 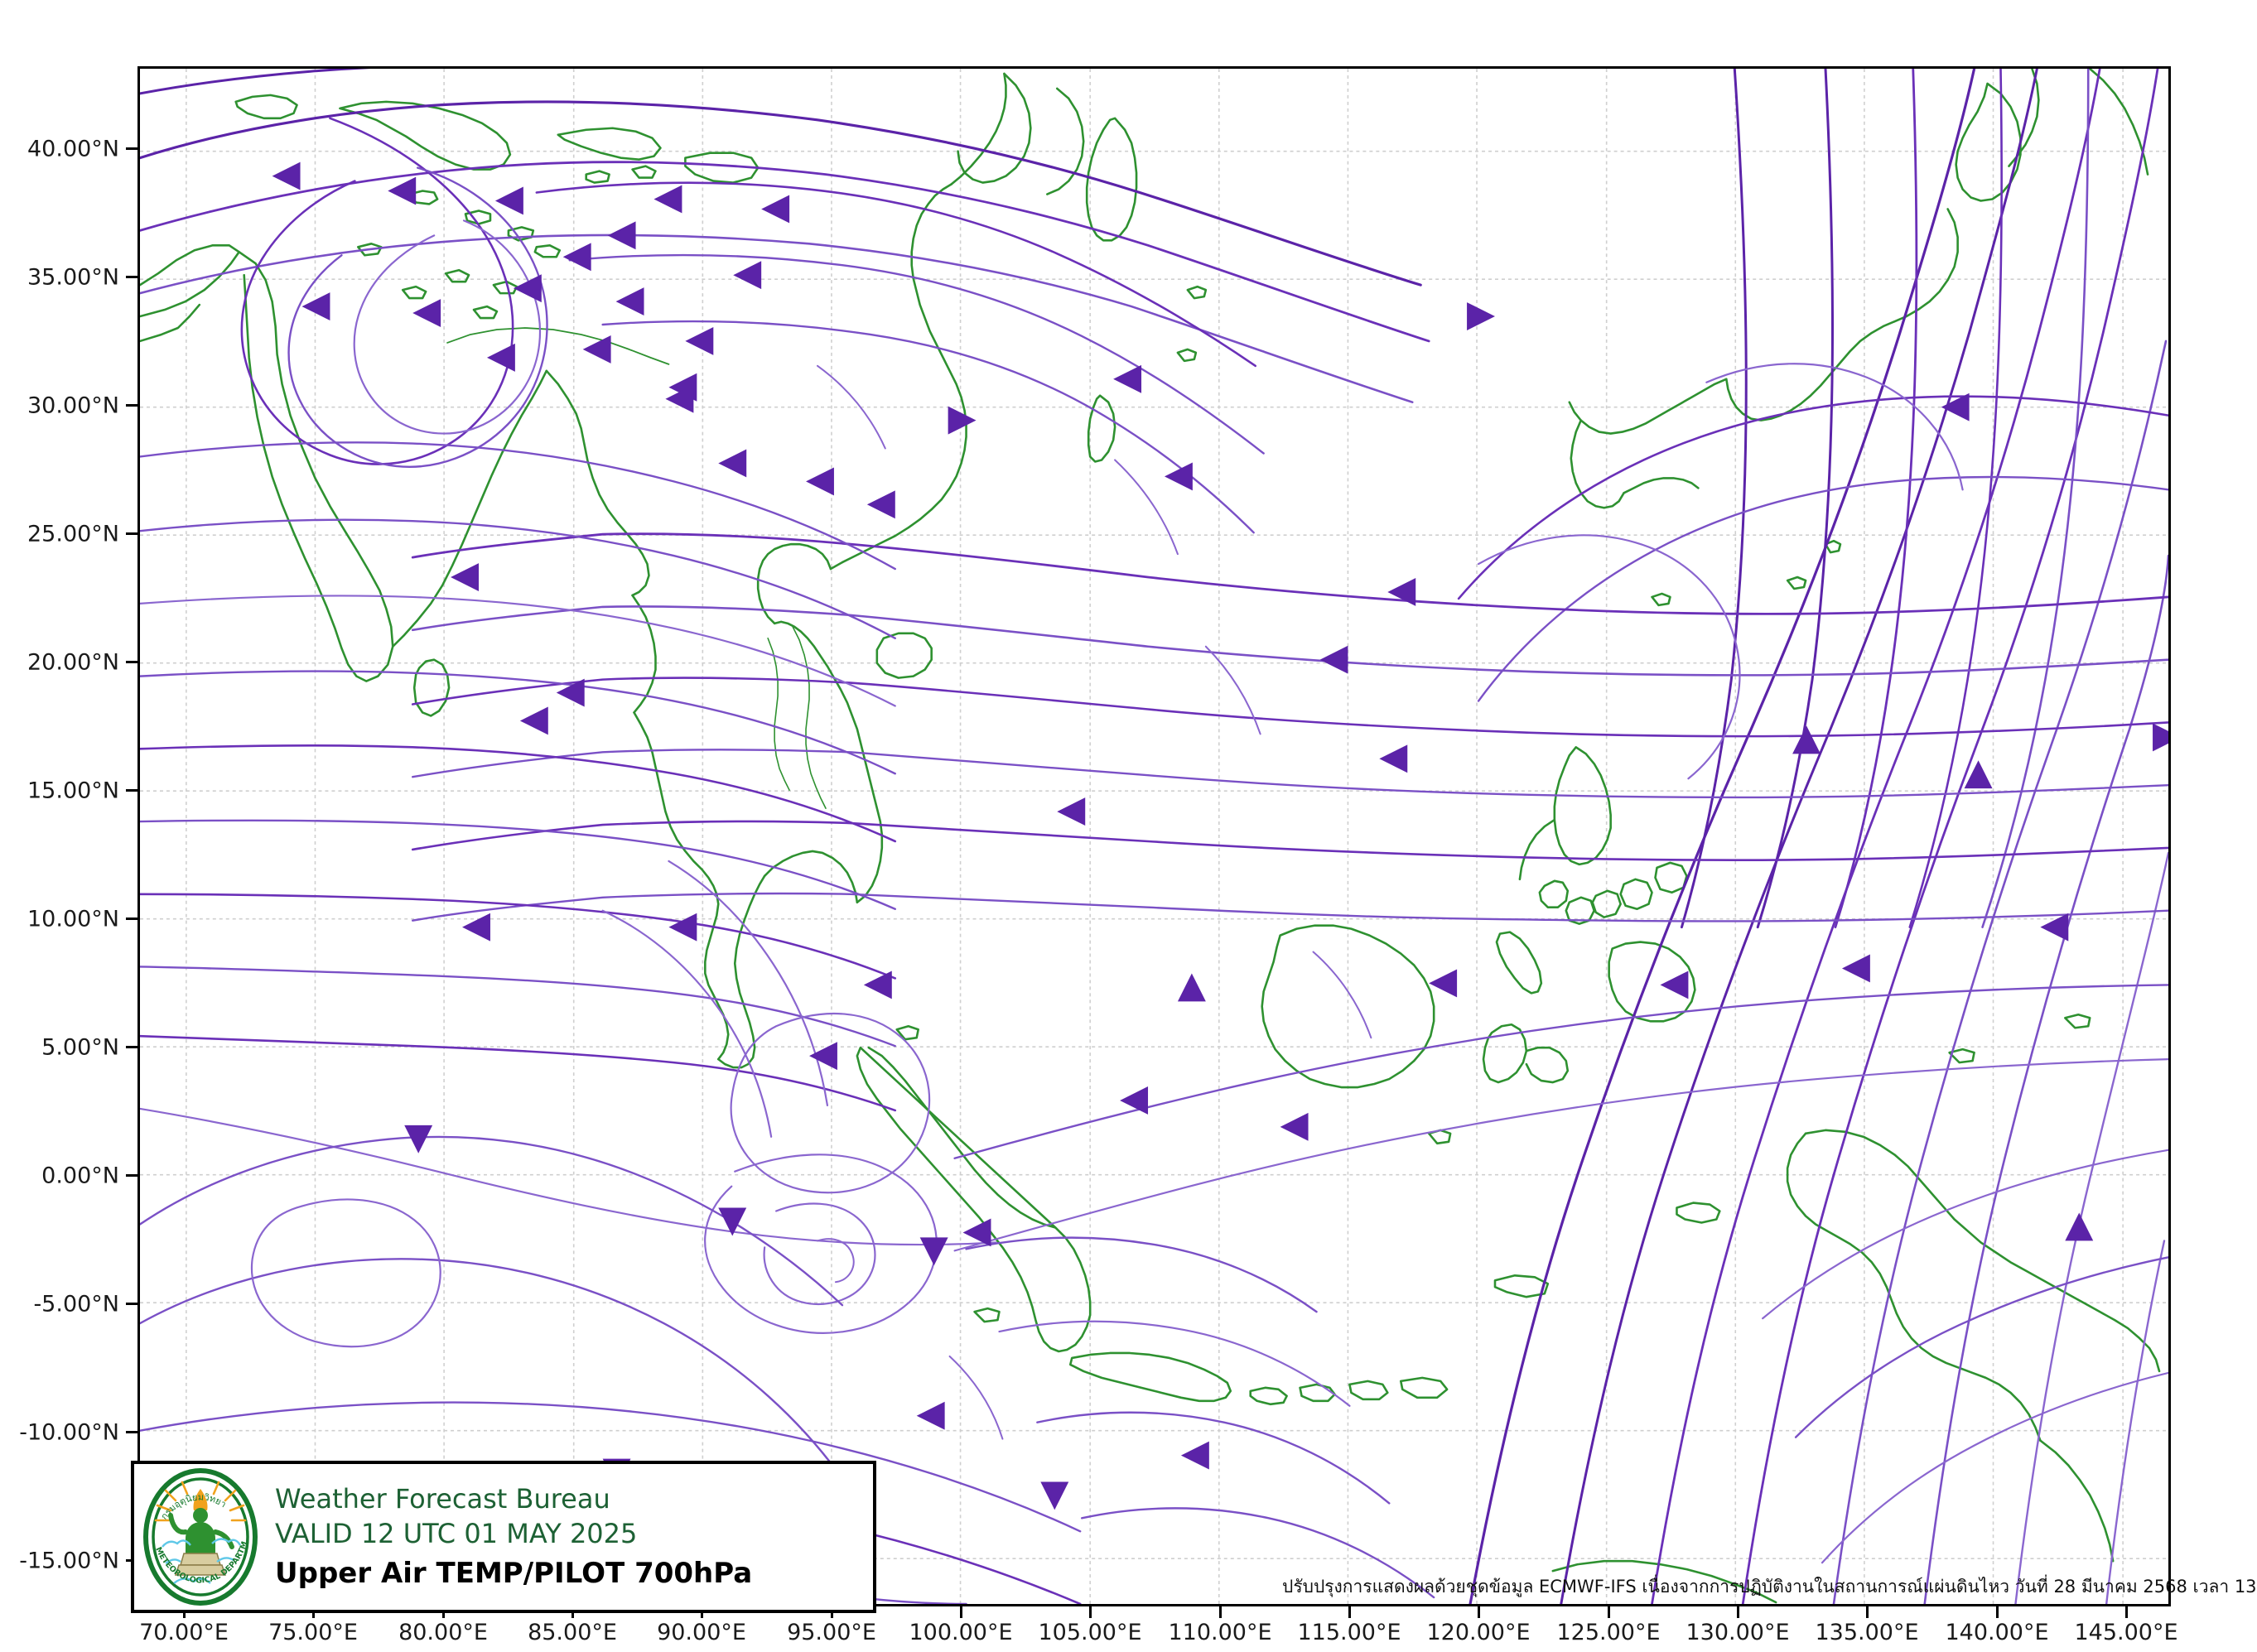 I want to click on y-tick-label: 30.00°N, so click(x=73, y=406).